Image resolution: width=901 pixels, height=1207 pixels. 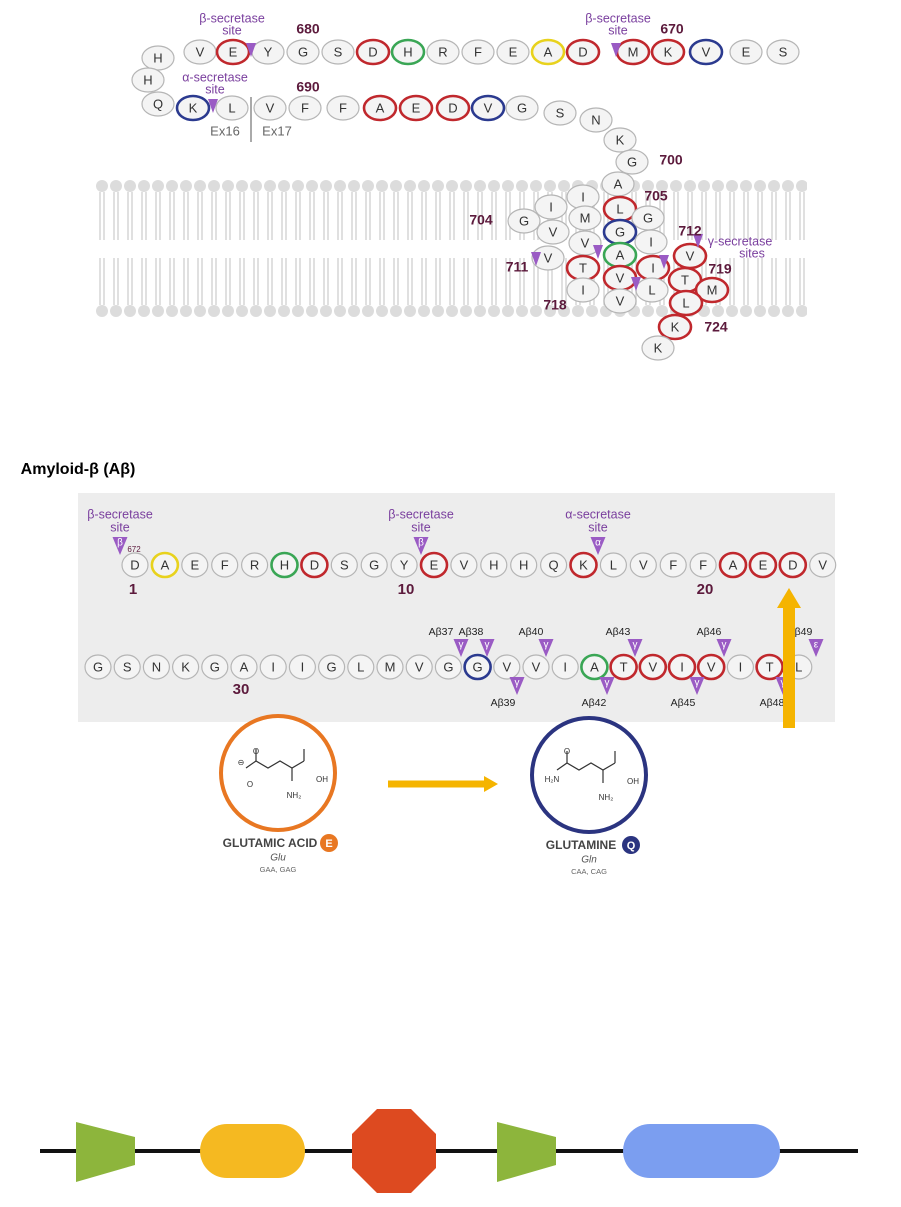 I want to click on gene-box, so click(x=252, y=1151).